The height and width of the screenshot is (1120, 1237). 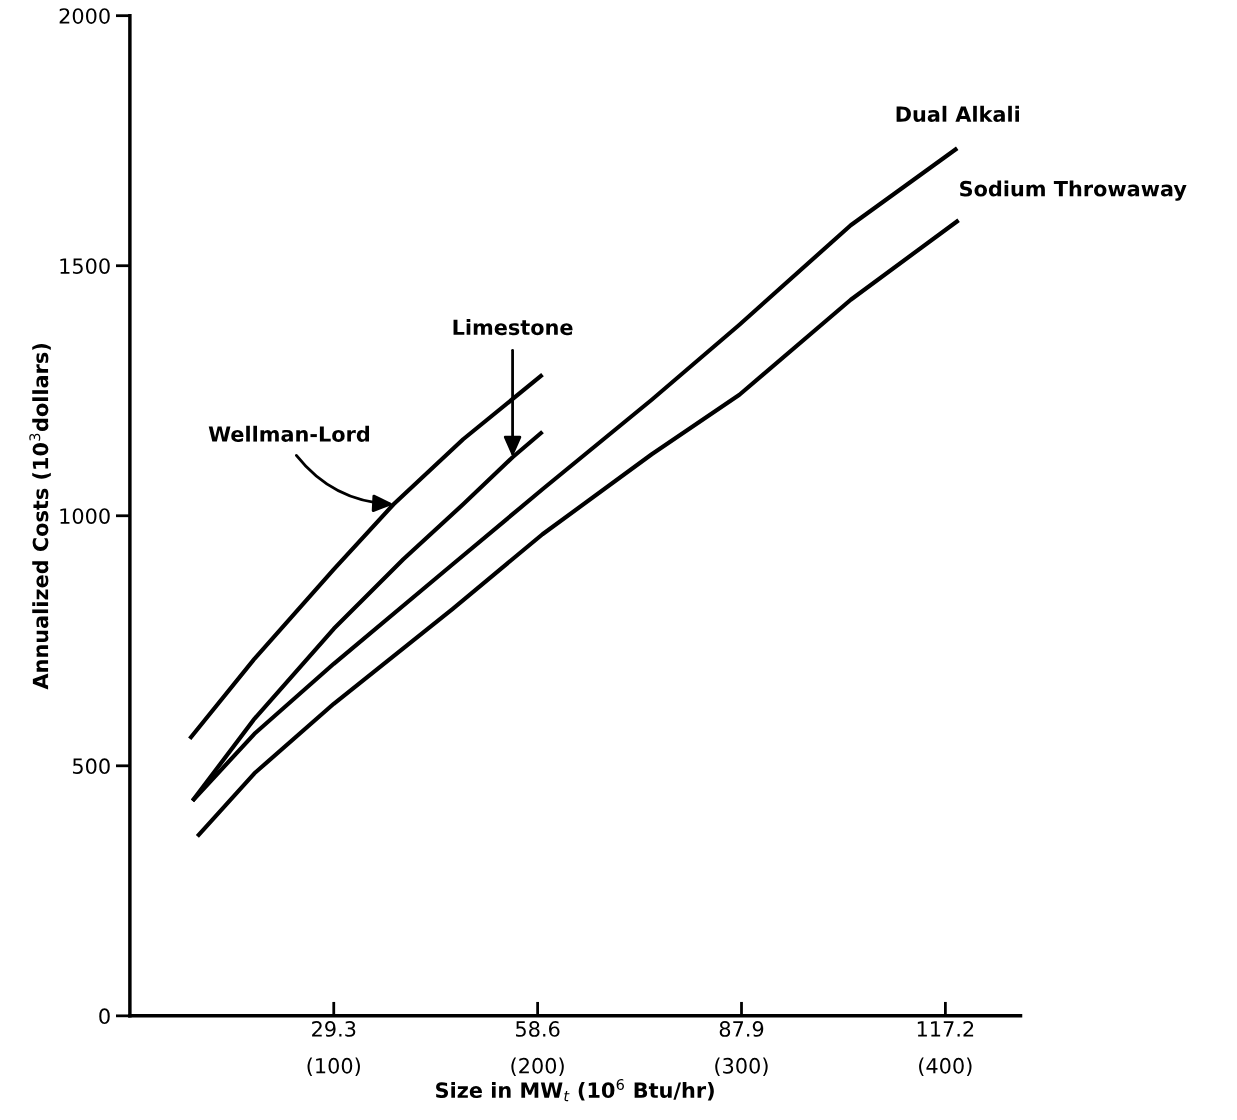 I want to click on text: Limestone, so click(x=513, y=327).